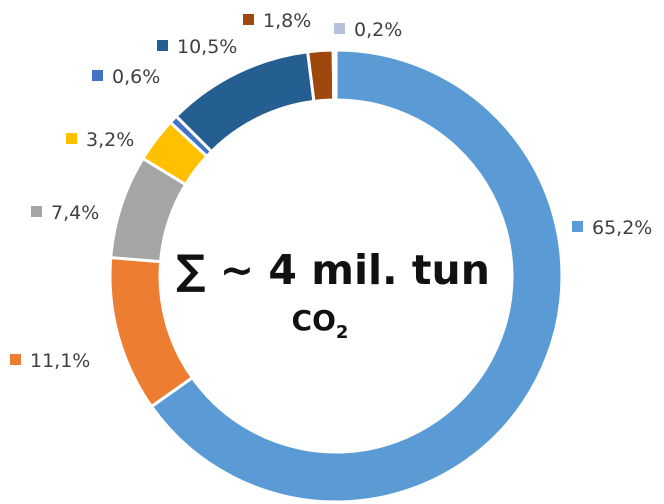 This screenshot has width=664, height=504. Describe the element at coordinates (60, 361) in the screenshot. I see `data-label-text-2: 11,1%` at that location.